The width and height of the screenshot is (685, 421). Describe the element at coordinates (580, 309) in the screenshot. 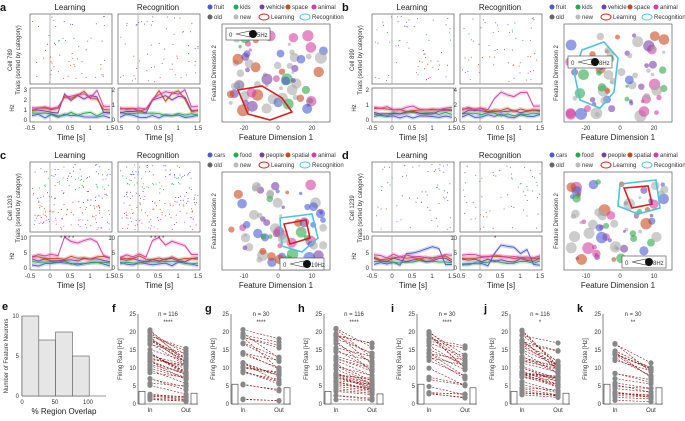

I see `panel-letter: k` at that location.